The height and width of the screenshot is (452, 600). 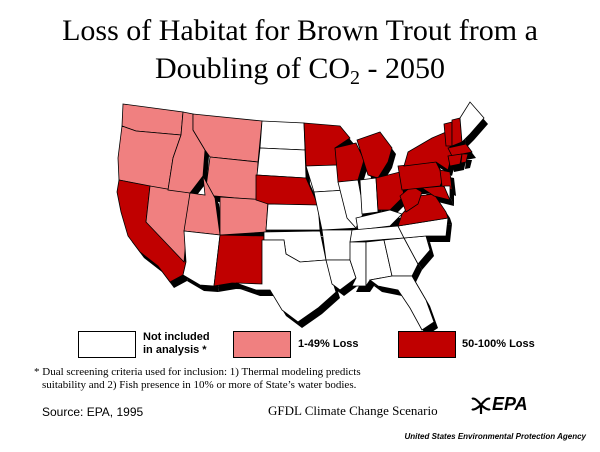 I want to click on epa-flower-icon, so click(x=481, y=405).